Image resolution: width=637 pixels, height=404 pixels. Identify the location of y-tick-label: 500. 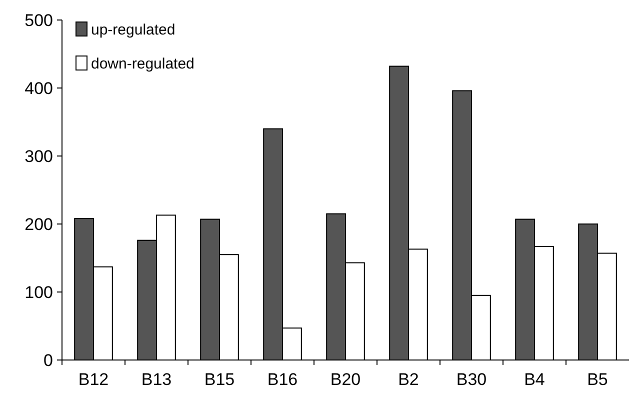
(38, 20).